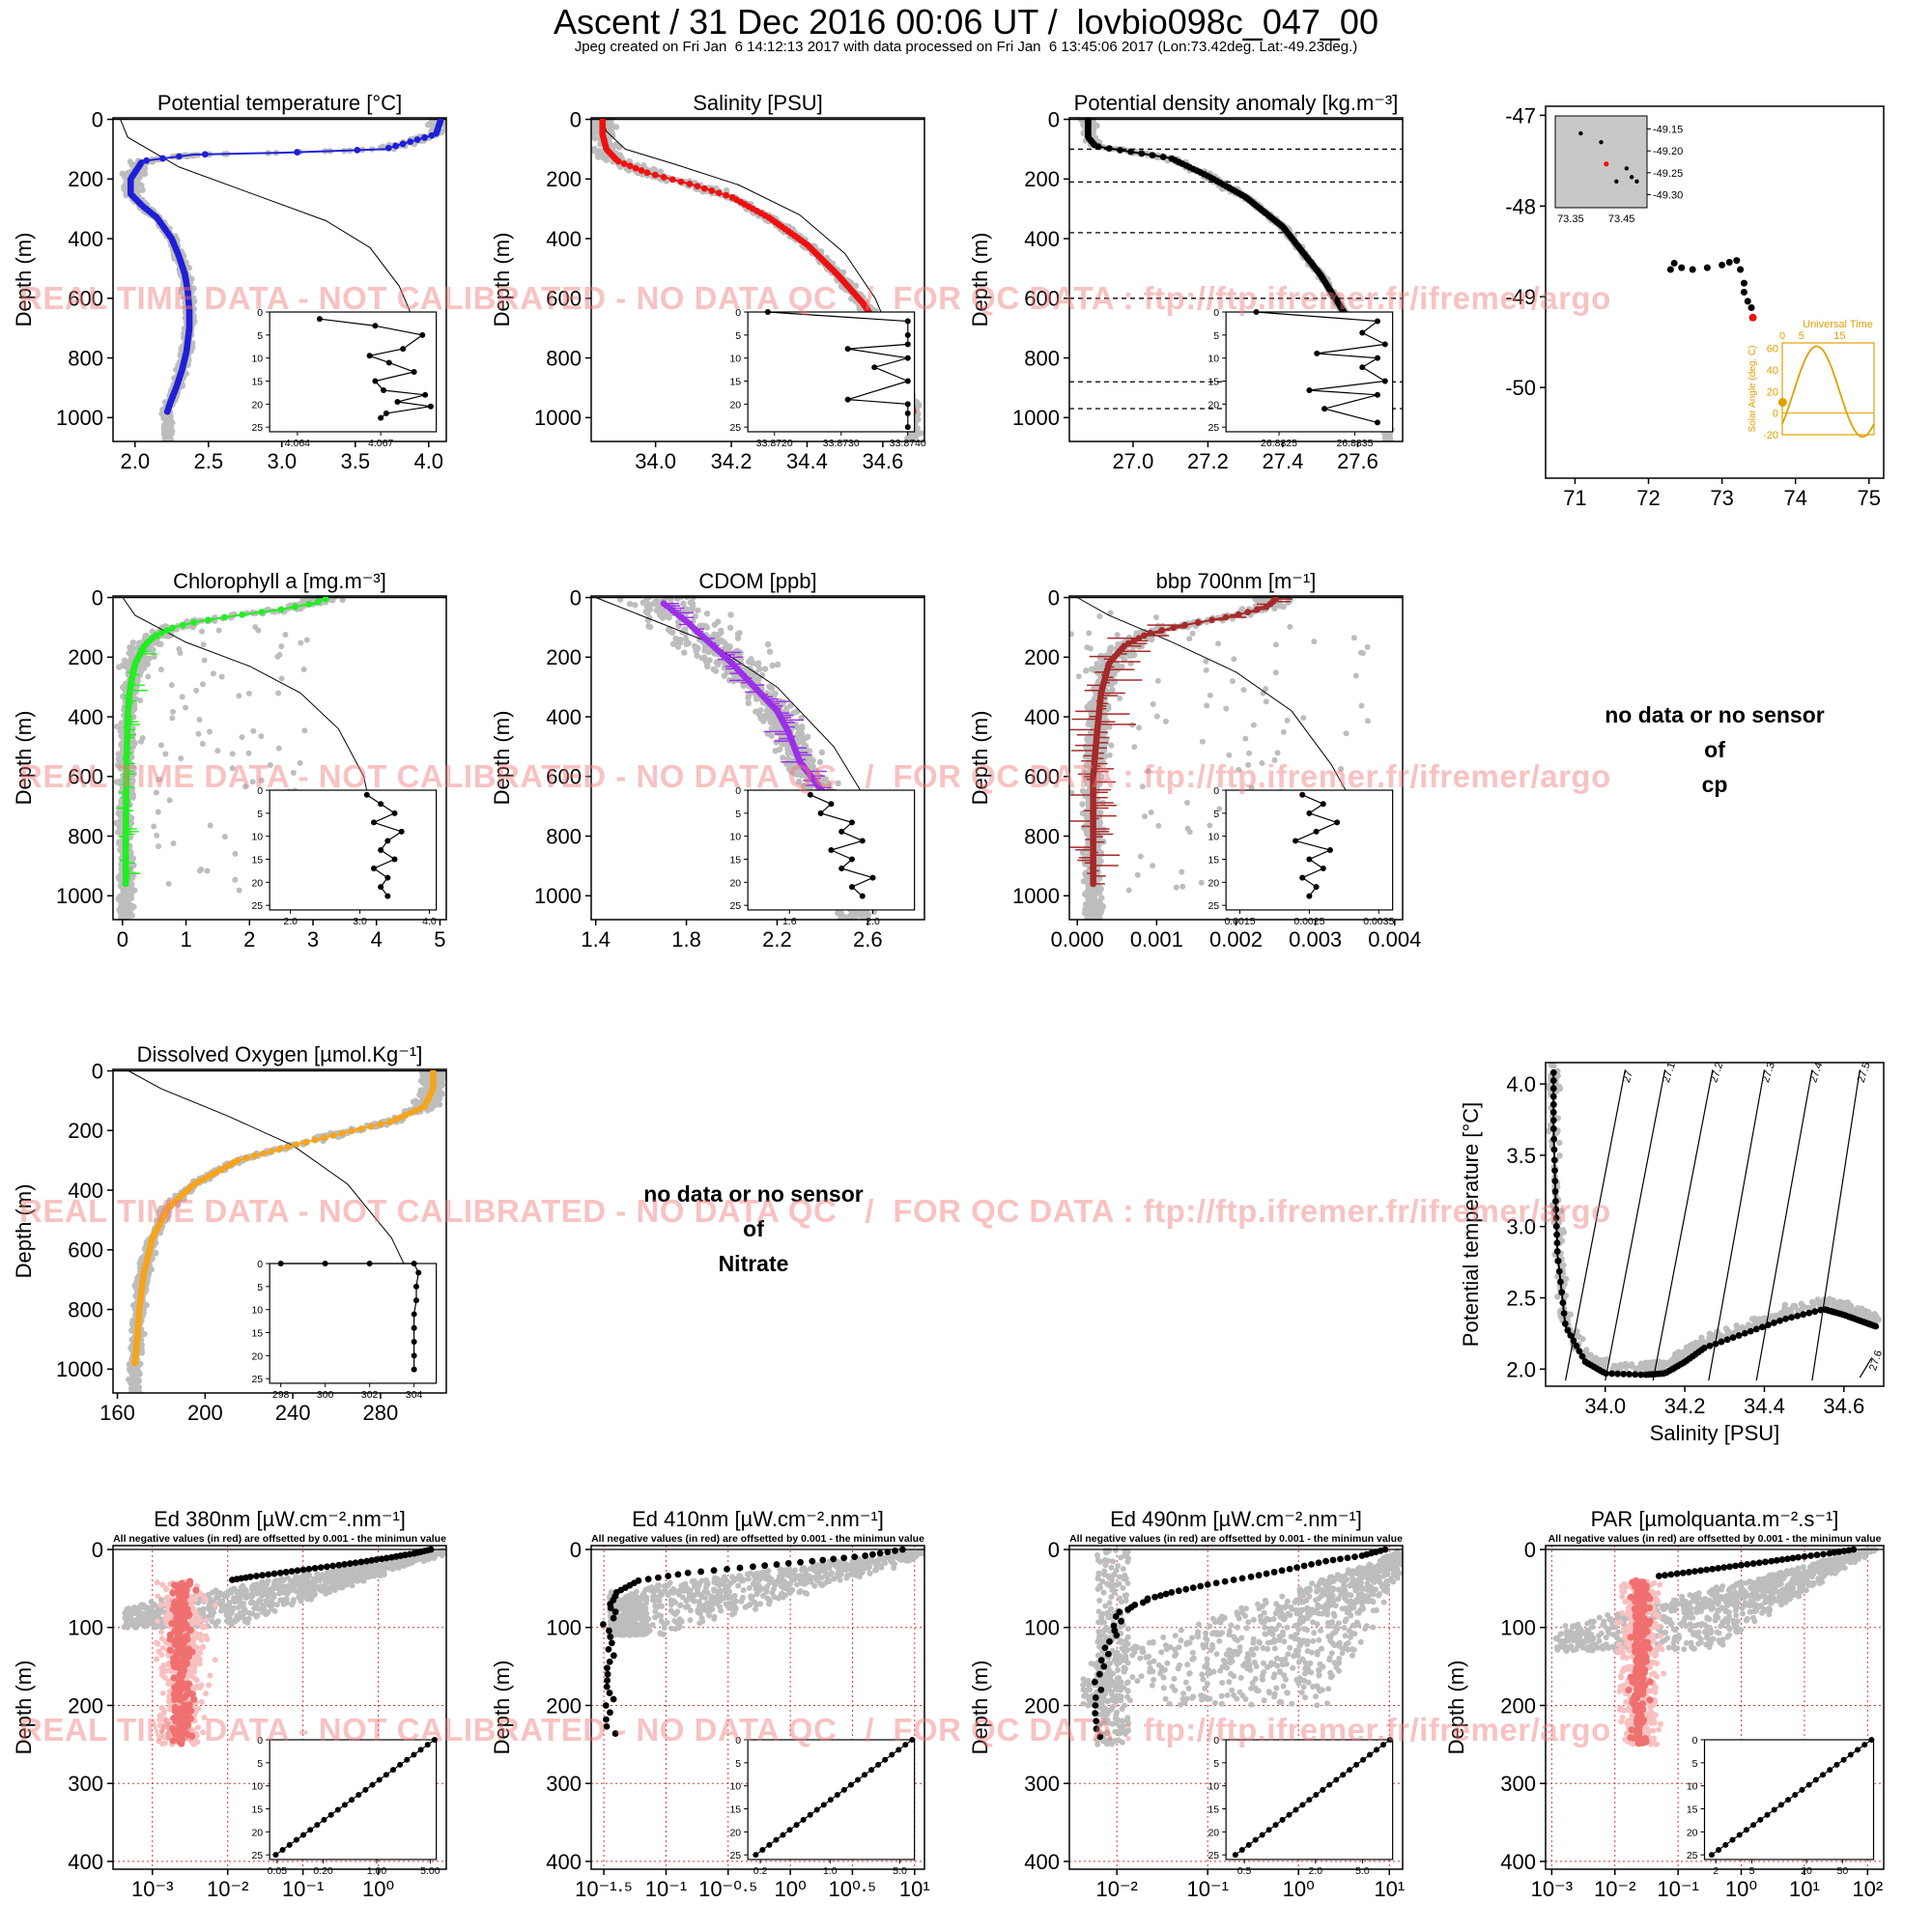  Describe the element at coordinates (85, 717) in the screenshot. I see `chlorophyll-ytick-label: 400` at that location.